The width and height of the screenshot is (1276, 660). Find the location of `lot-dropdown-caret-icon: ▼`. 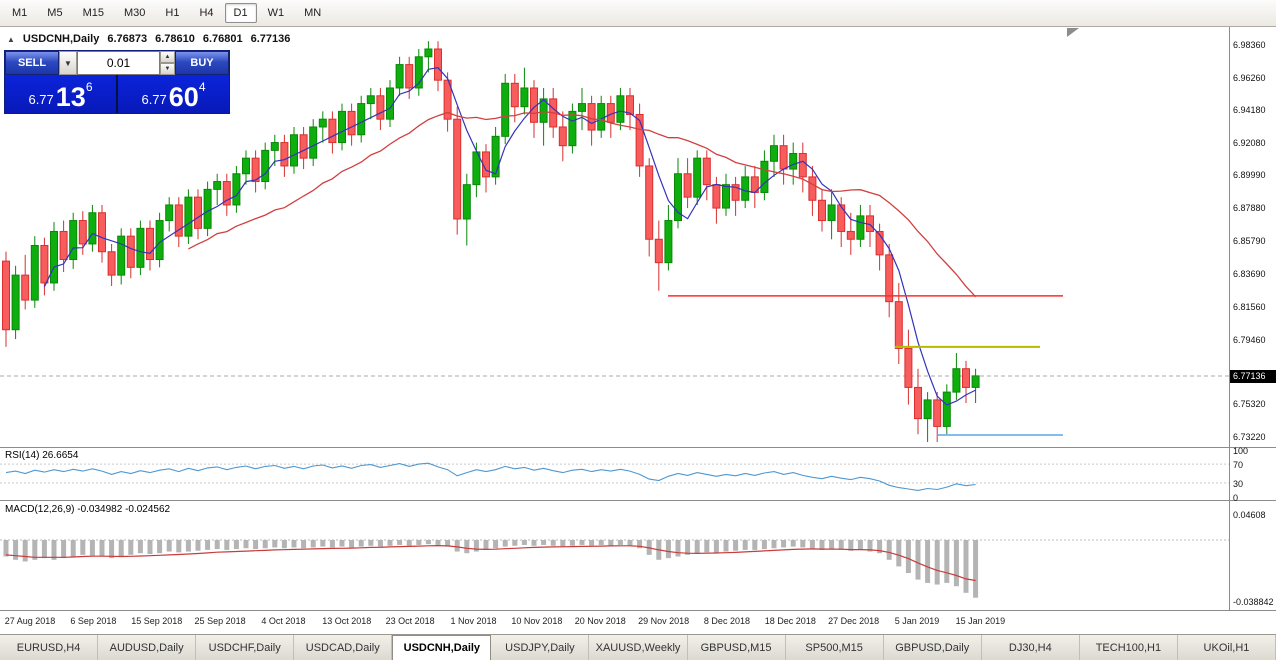

lot-dropdown-caret-icon: ▼ is located at coordinates (68, 63).